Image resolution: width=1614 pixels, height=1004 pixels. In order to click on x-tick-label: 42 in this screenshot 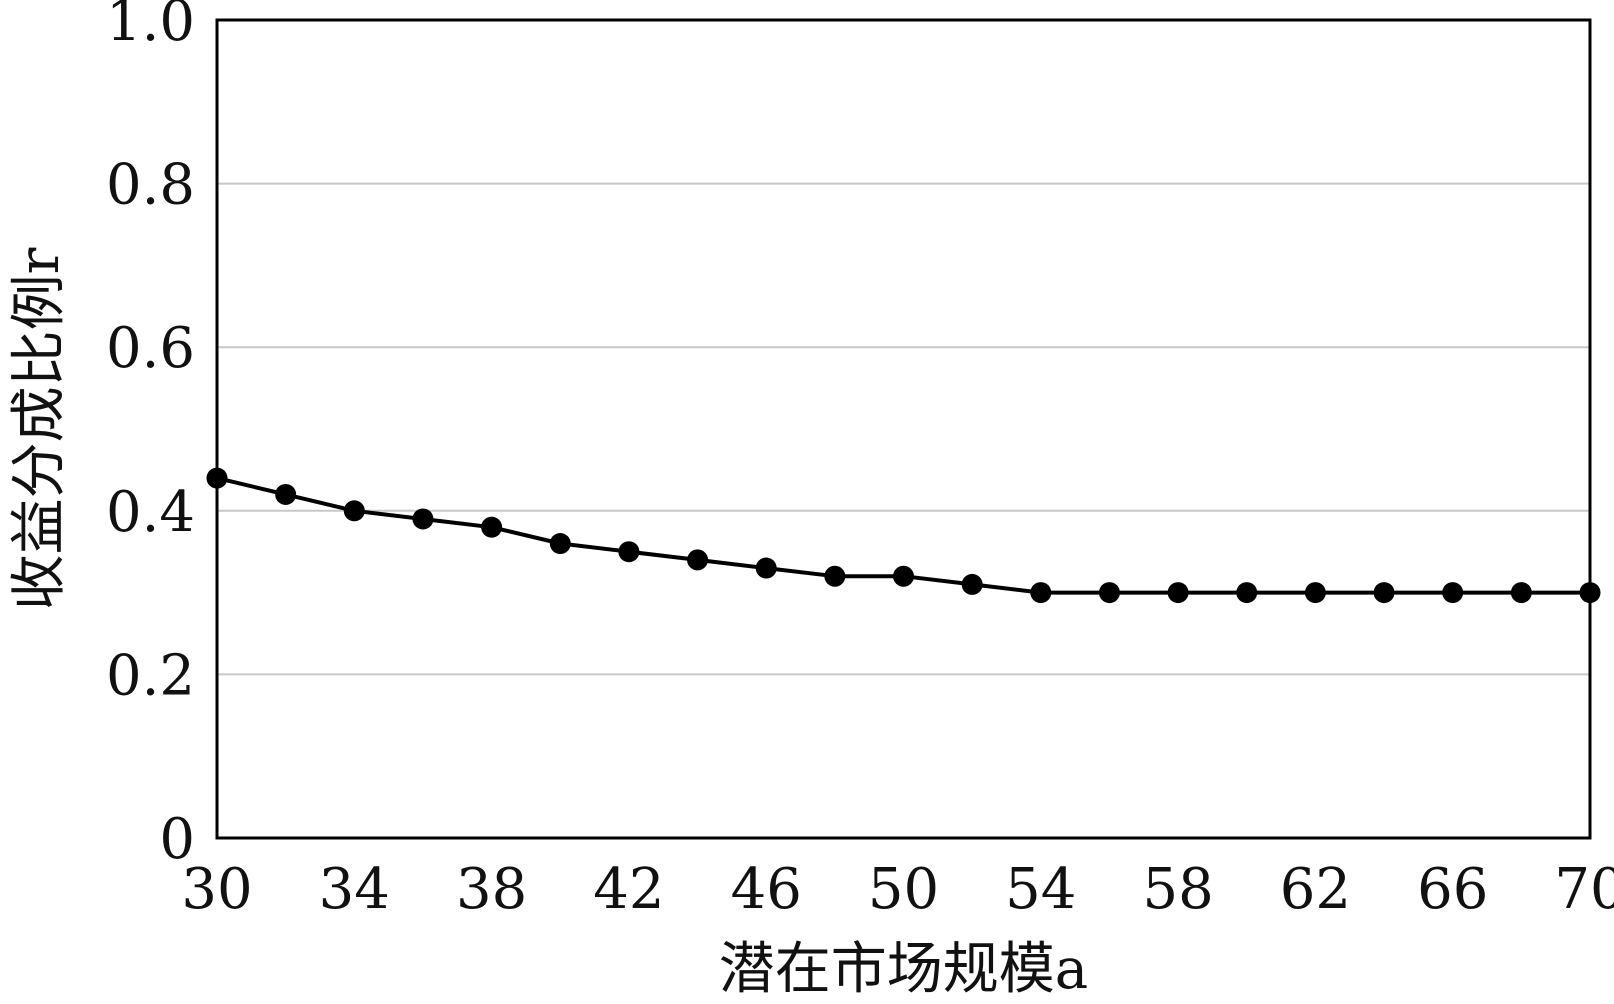, I will do `click(628, 889)`.